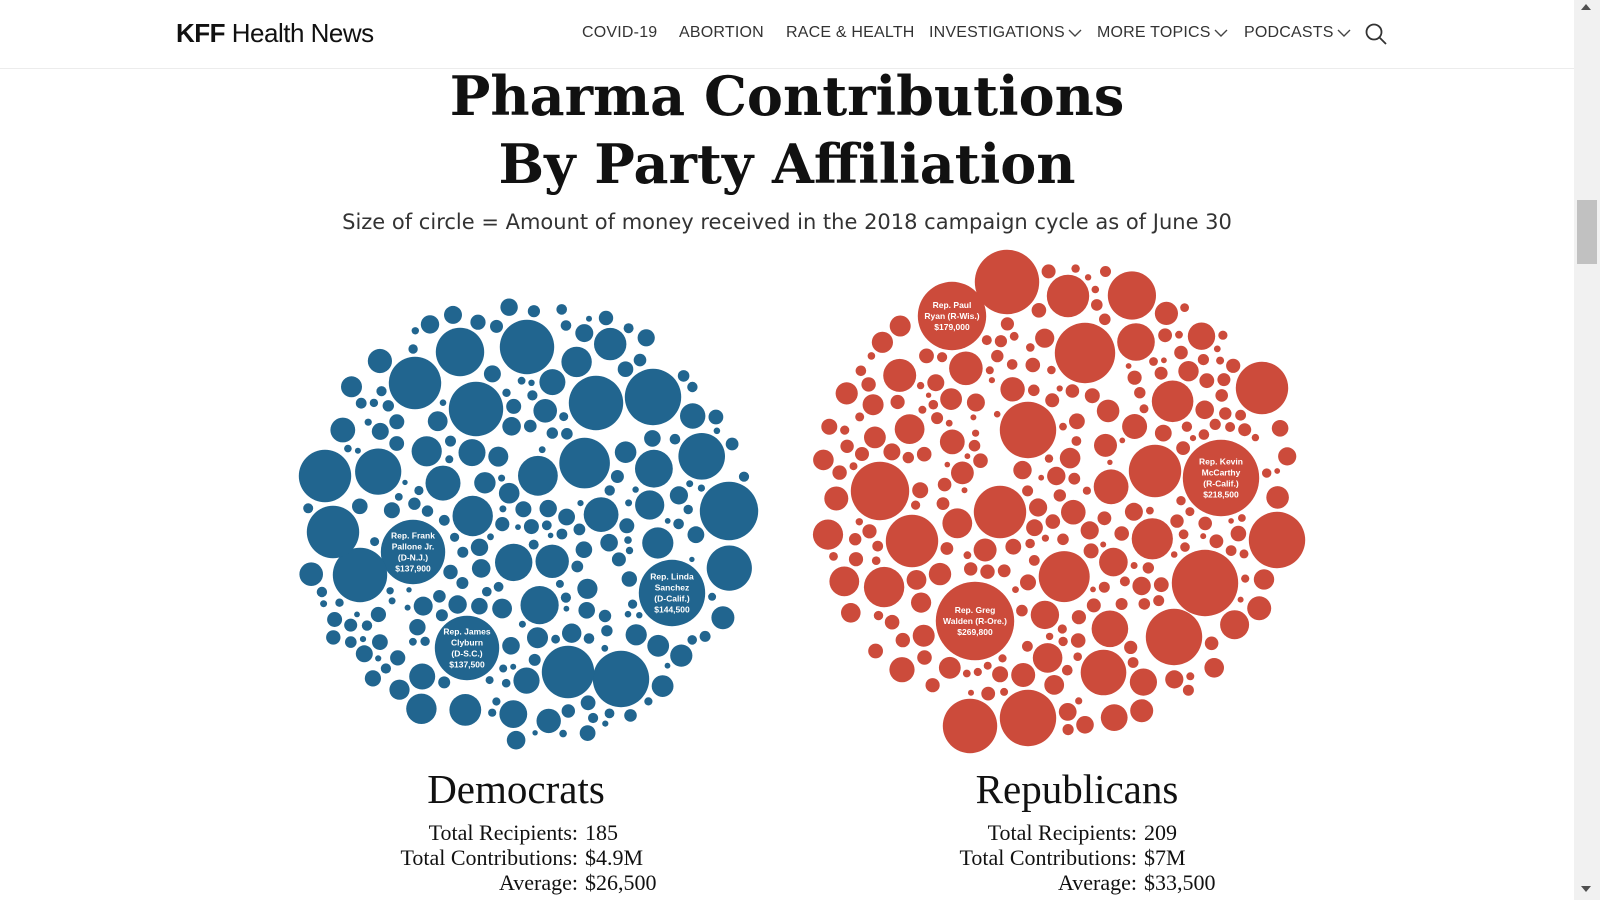  Describe the element at coordinates (1162, 33) in the screenshot. I see `nav-more-topics: MORE TOPICS` at that location.